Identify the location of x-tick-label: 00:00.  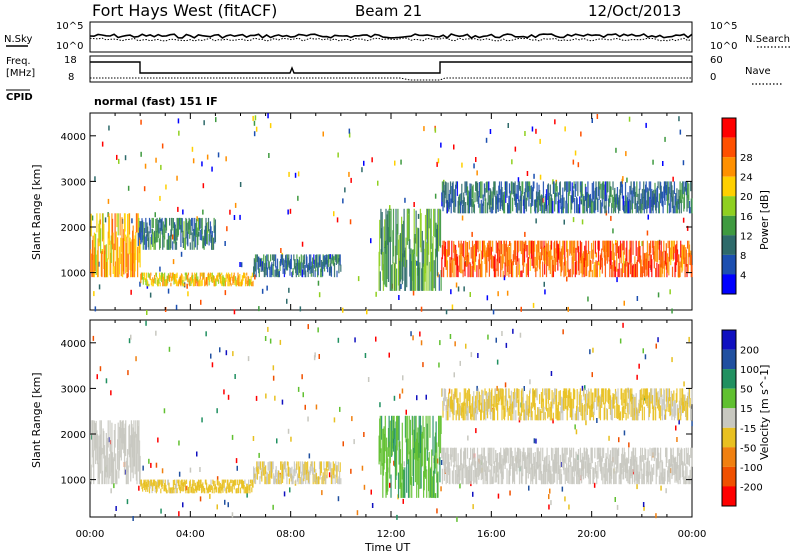
(692, 534).